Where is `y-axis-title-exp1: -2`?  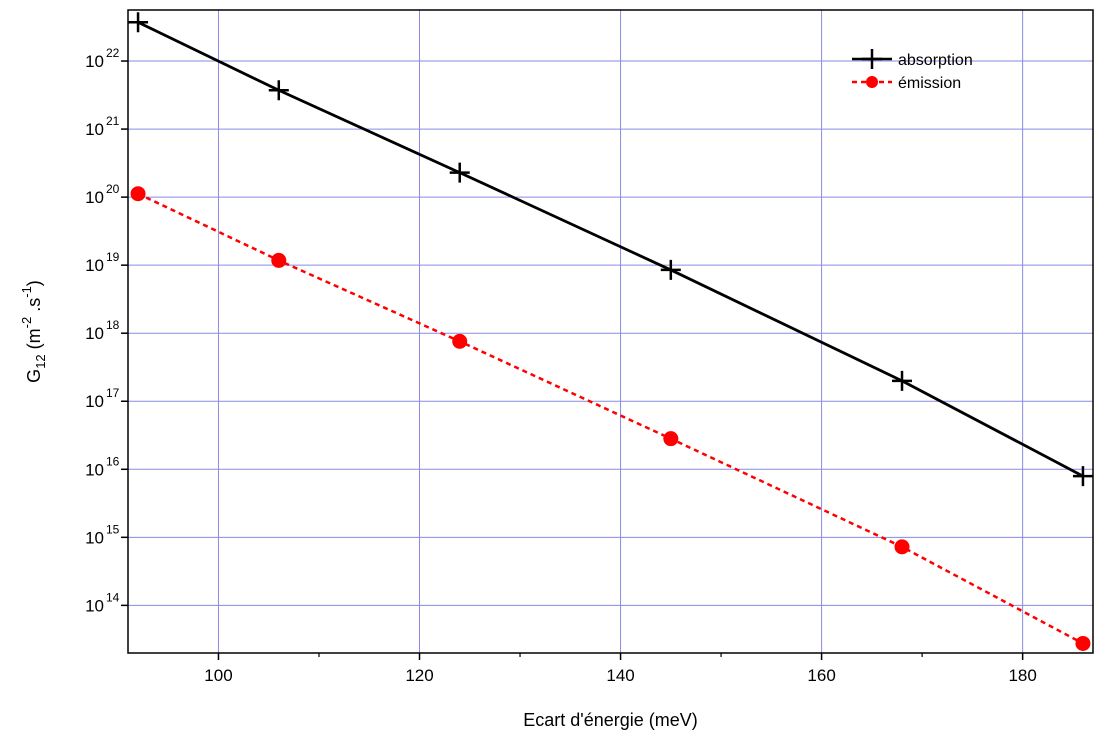 y-axis-title-exp1: -2 is located at coordinates (26, 323).